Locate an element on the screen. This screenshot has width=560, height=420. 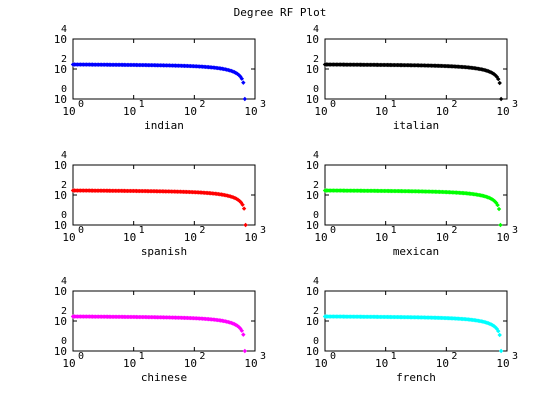
x-axis-label: indian is located at coordinates (164, 125).